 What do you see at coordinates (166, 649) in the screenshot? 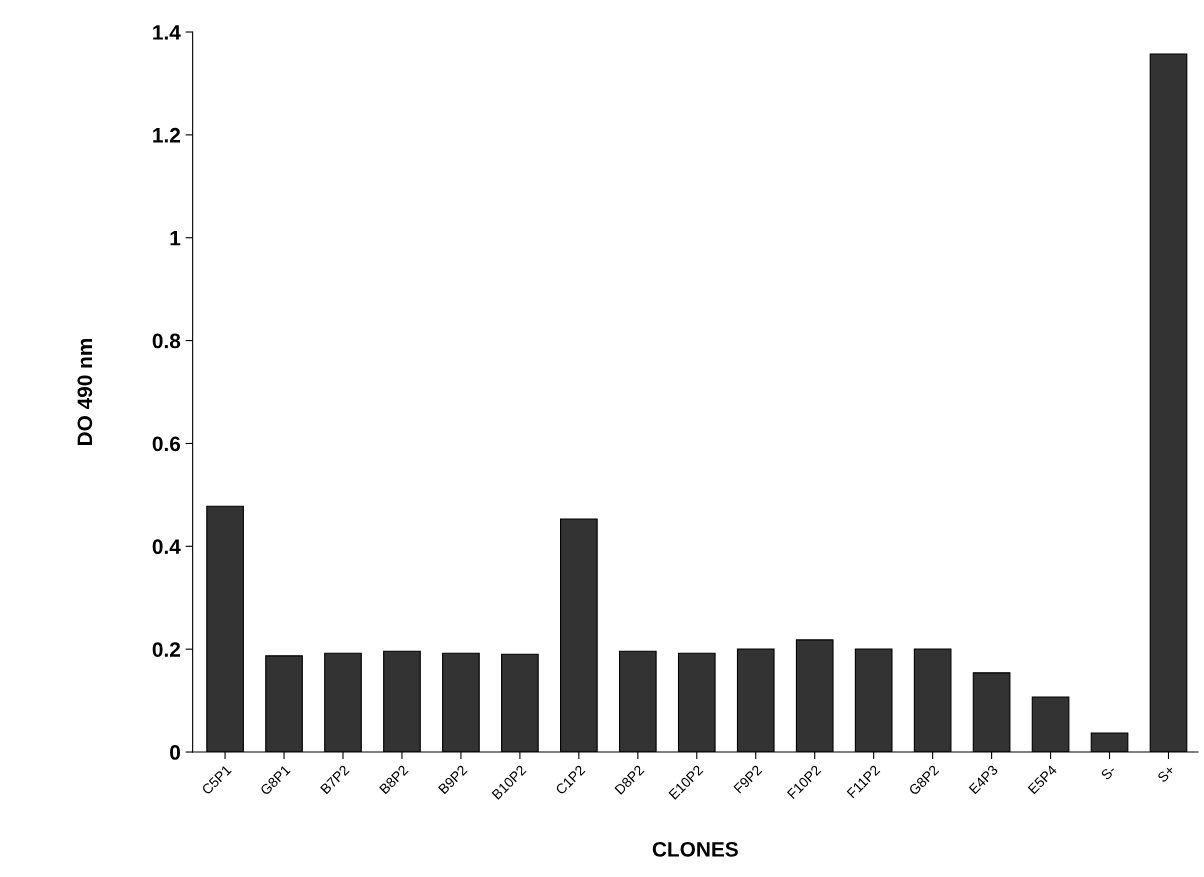
I see `y-tick-label: 0.2` at bounding box center [166, 649].